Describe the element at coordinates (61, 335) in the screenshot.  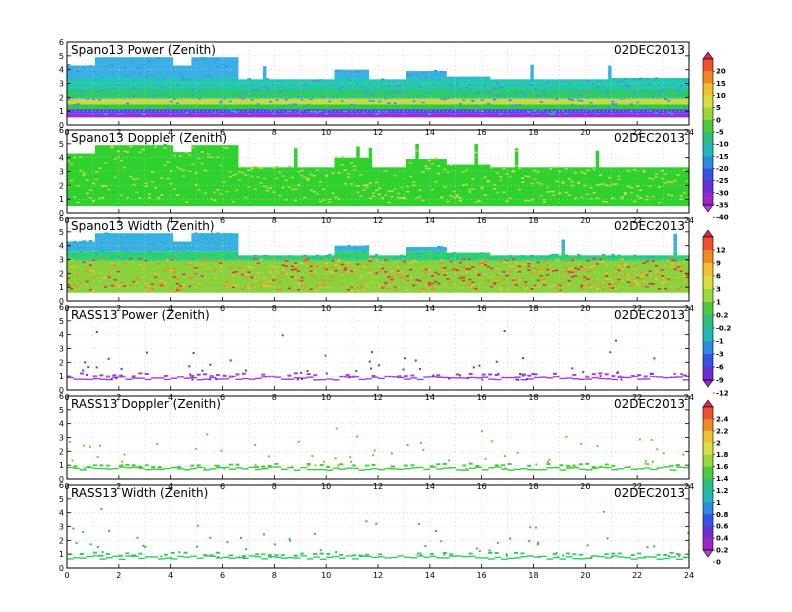
I see `y-tick-label: 4` at that location.